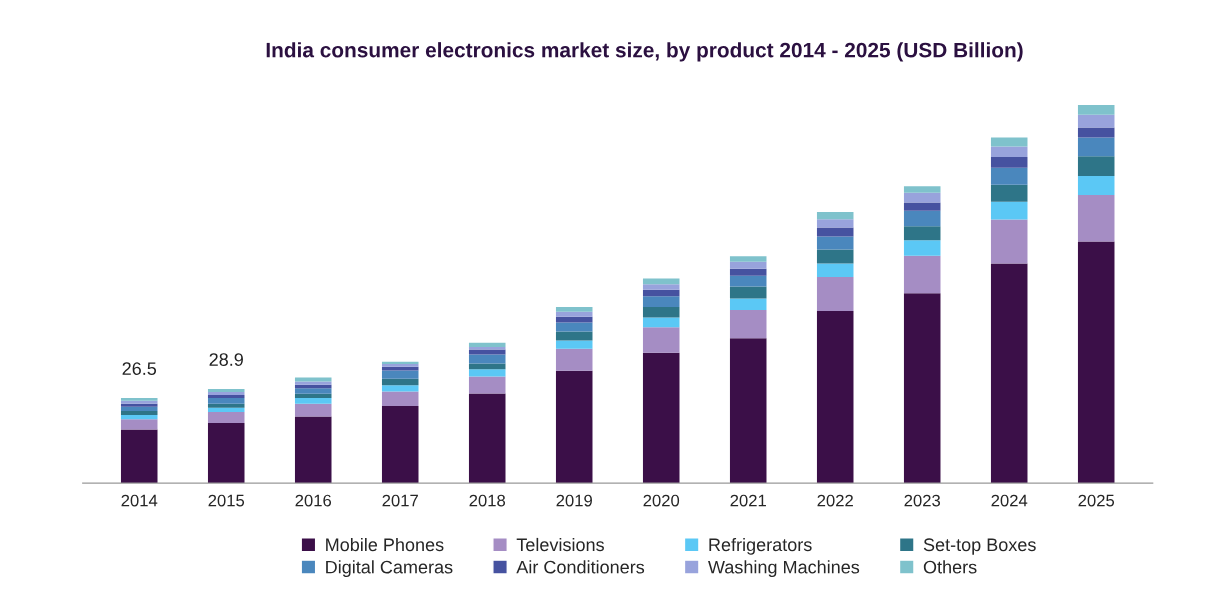 The height and width of the screenshot is (610, 1216). What do you see at coordinates (784, 569) in the screenshot?
I see `legend-label: Washing Machines` at bounding box center [784, 569].